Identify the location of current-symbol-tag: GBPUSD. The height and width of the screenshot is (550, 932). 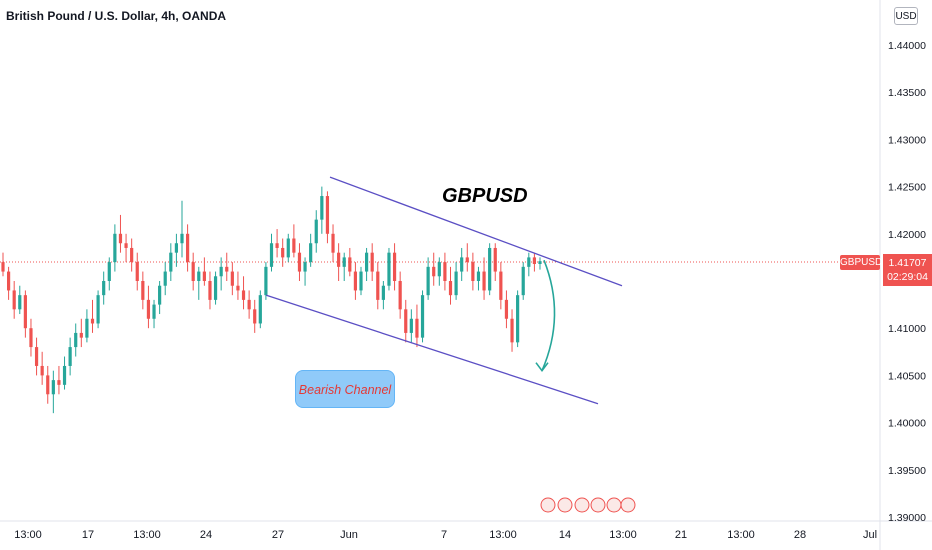
(861, 262).